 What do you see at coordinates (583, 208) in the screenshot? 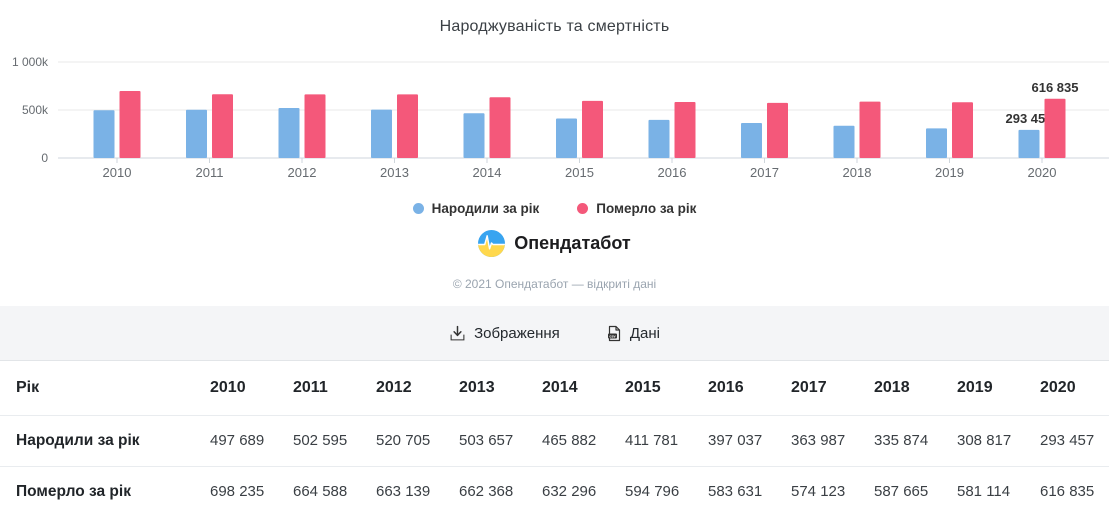
I see `legend-marker-died-icon` at bounding box center [583, 208].